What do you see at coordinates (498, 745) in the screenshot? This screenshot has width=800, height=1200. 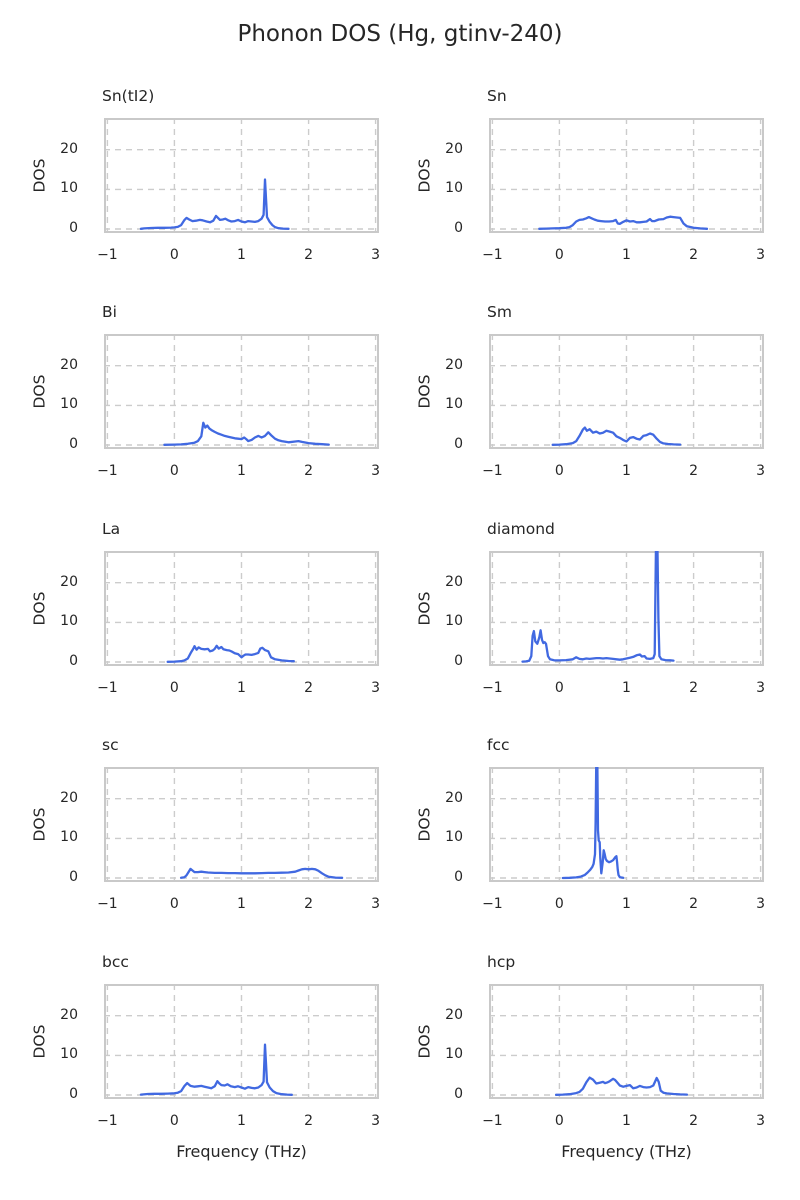 I see `subplot-title: fcc` at bounding box center [498, 745].